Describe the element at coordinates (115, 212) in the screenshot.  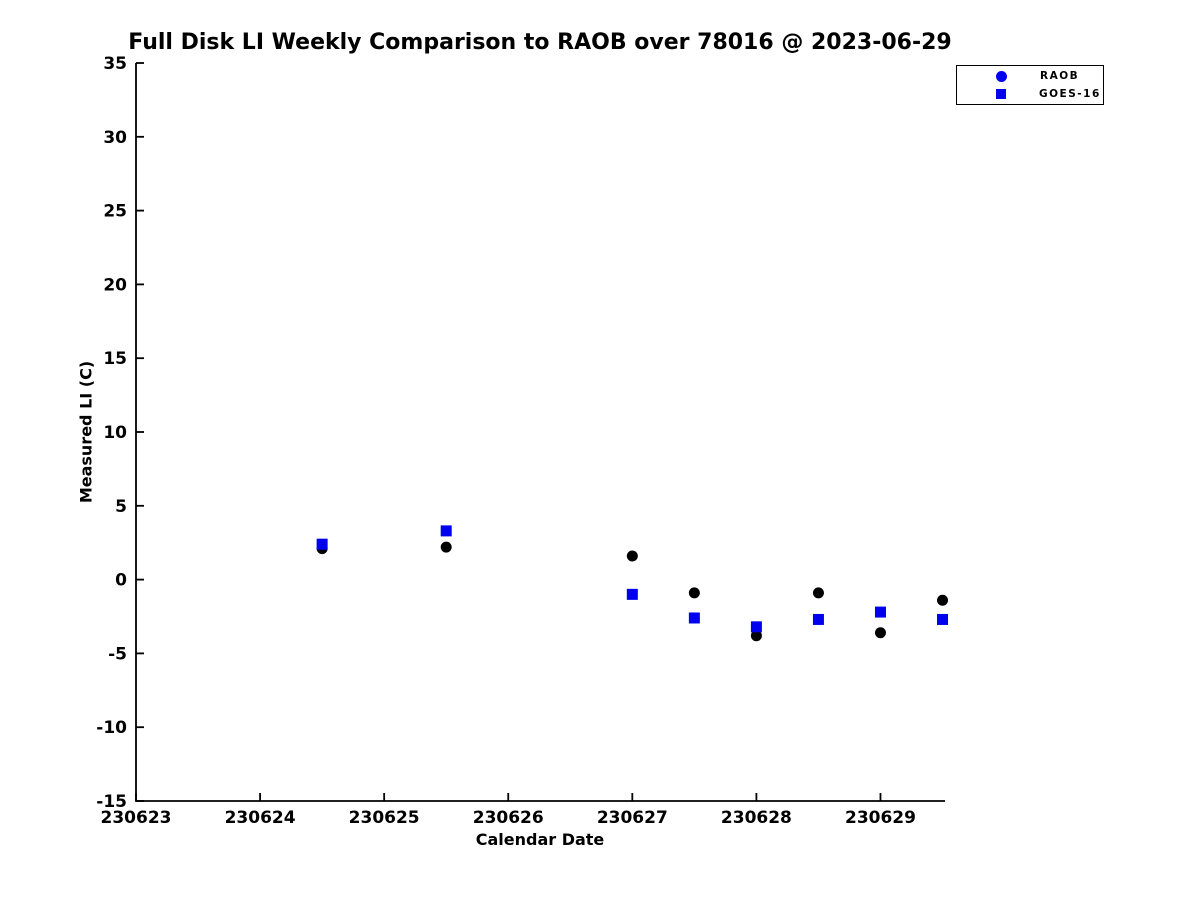
I see `y-tick-label: 25` at that location.